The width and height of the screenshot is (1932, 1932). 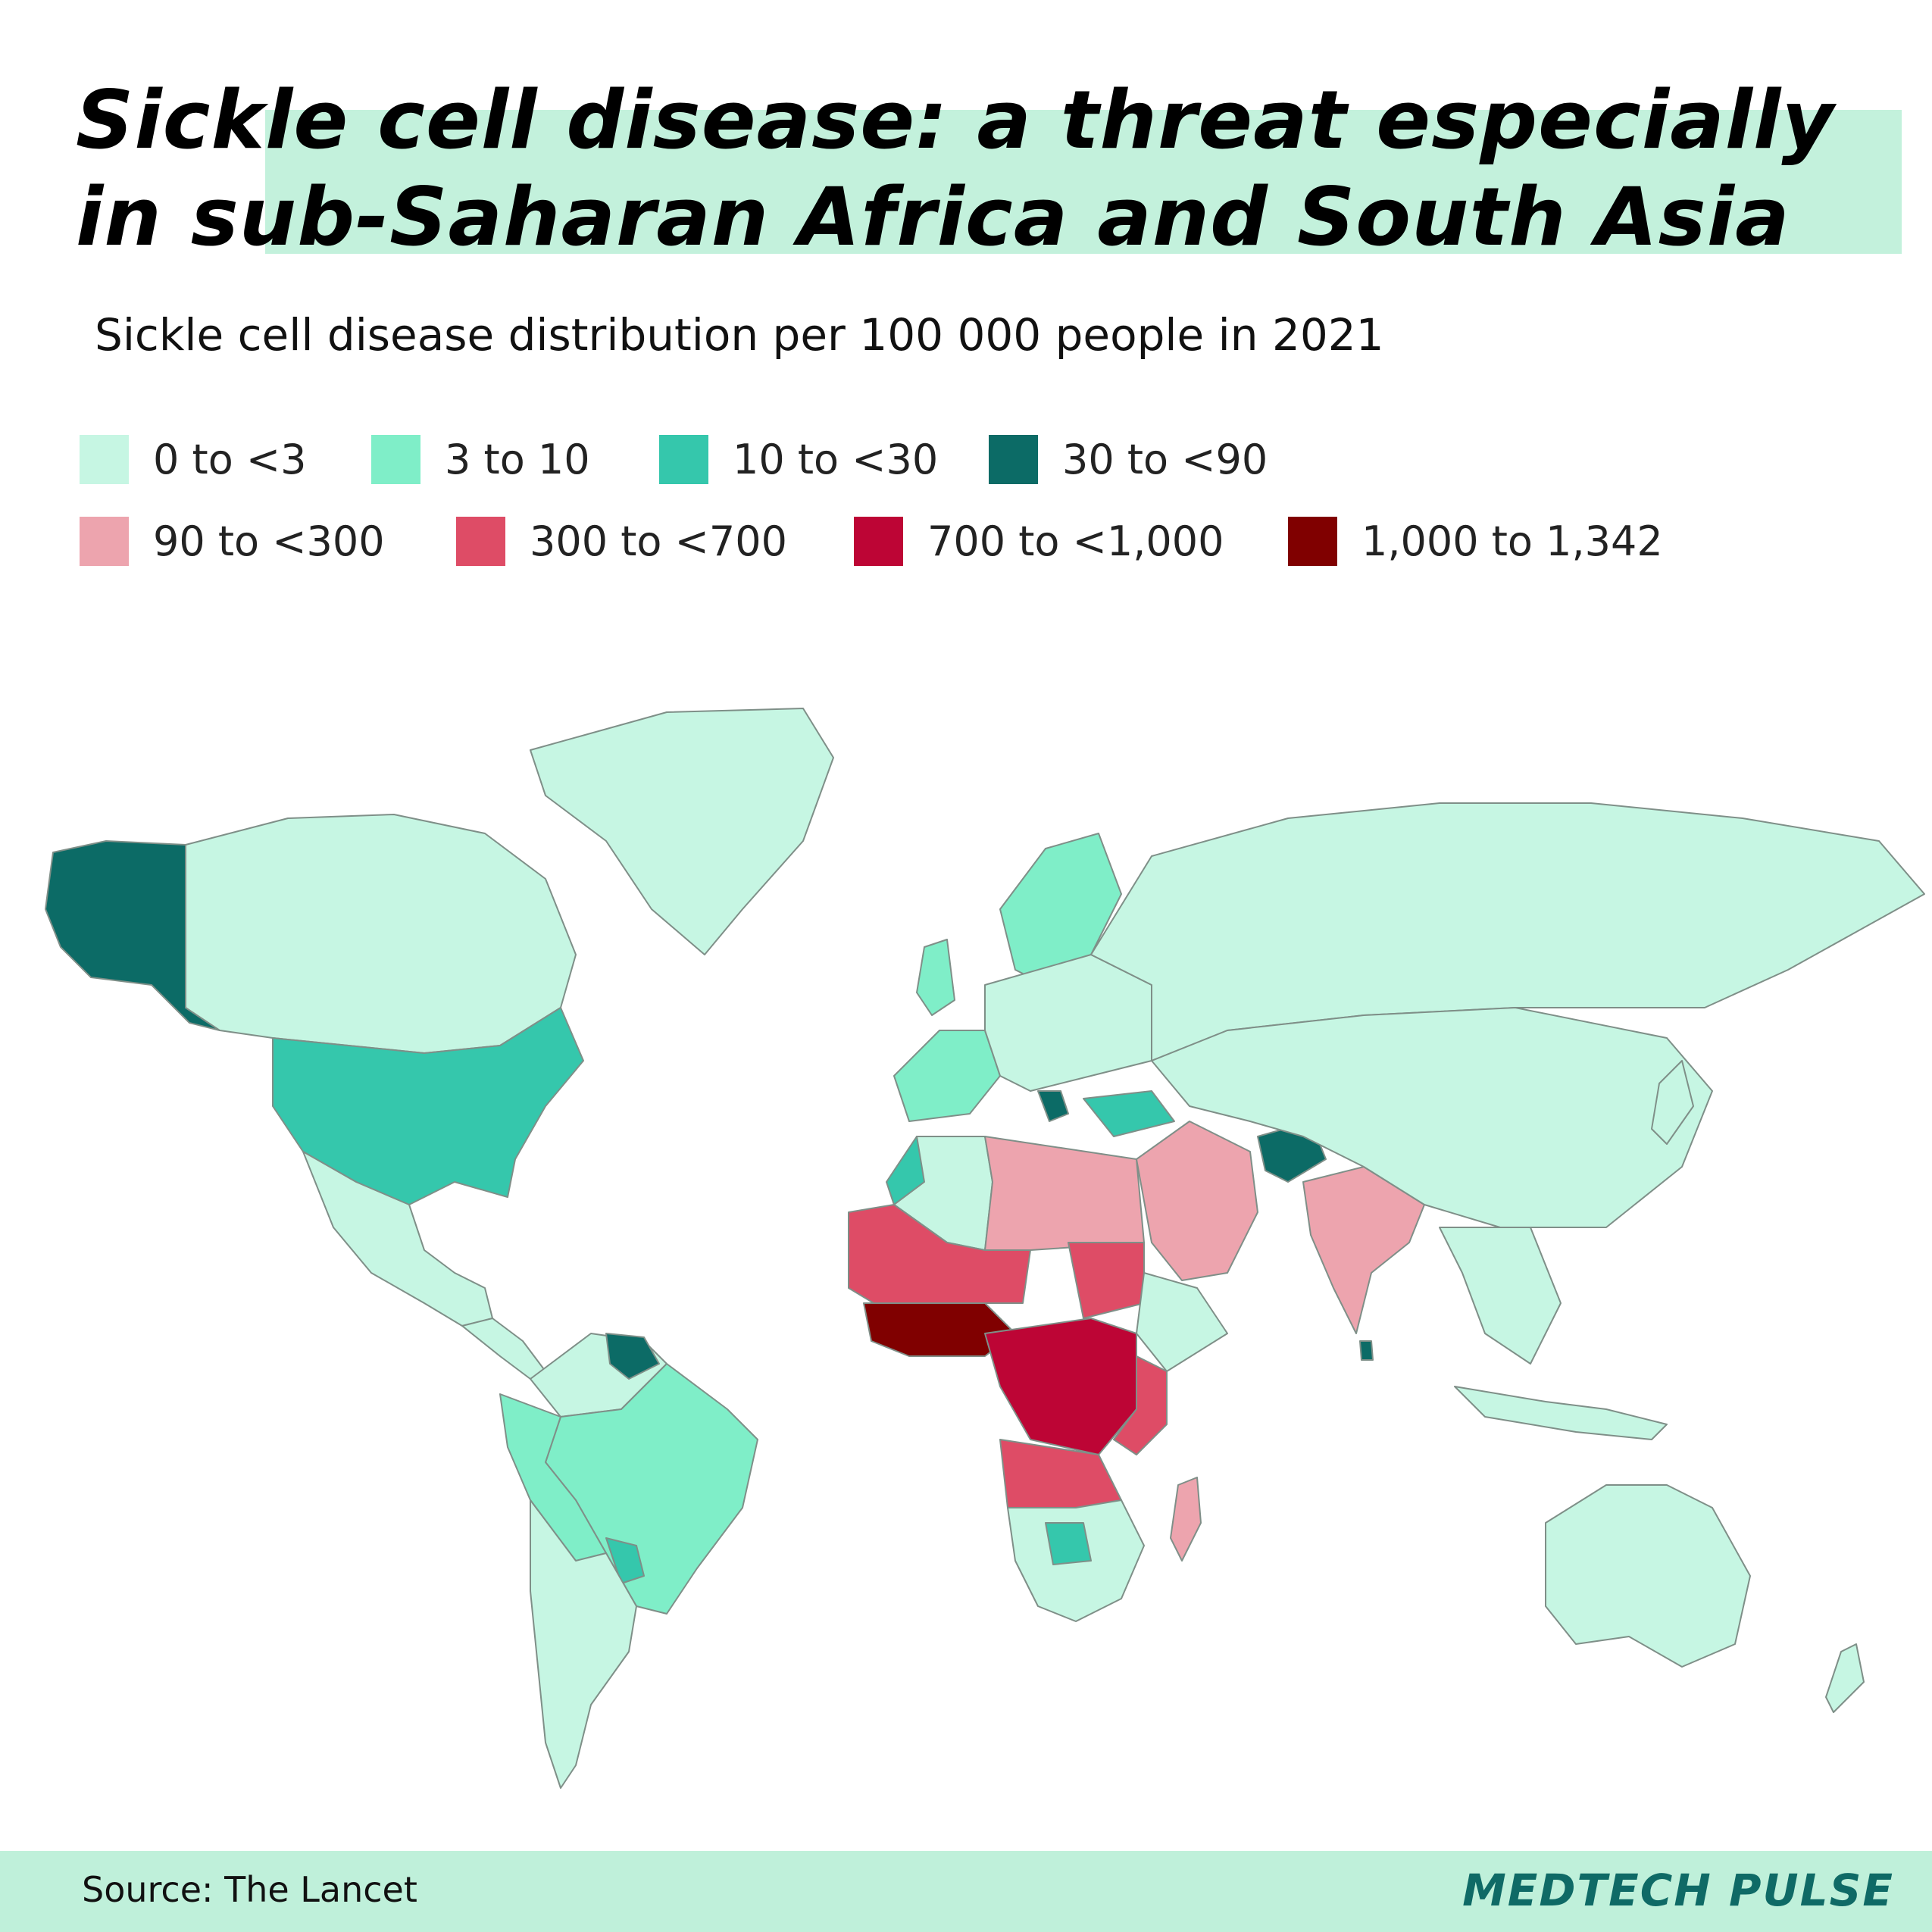 I want to click on region-uk, so click(x=936, y=977).